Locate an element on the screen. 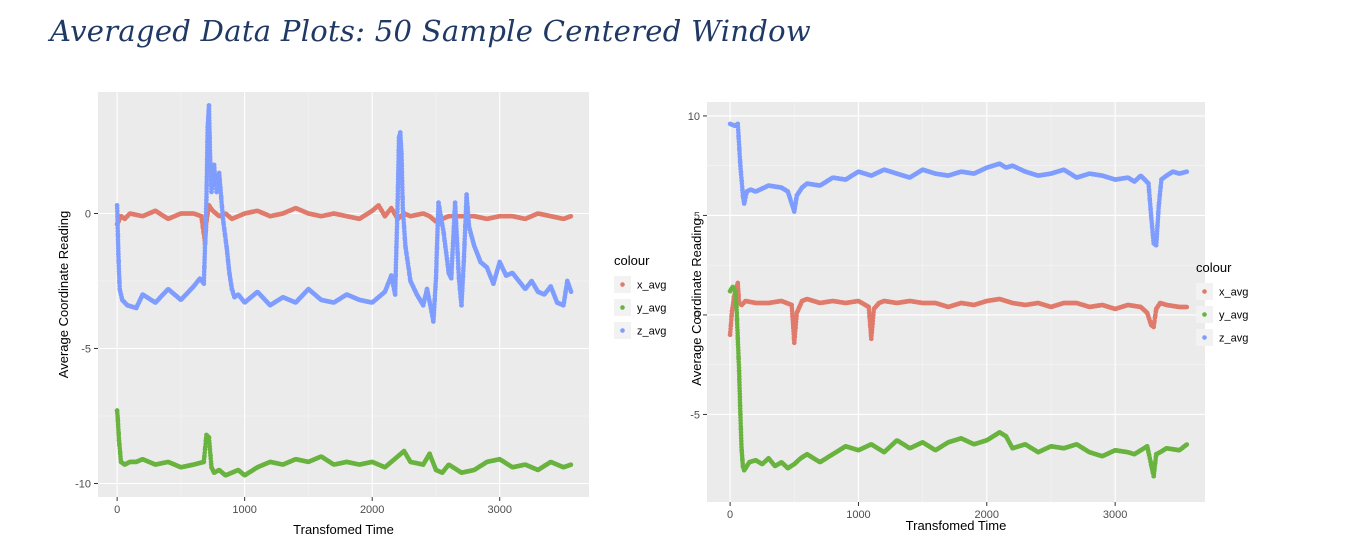  y-tick-label: -5 is located at coordinates (695, 415).